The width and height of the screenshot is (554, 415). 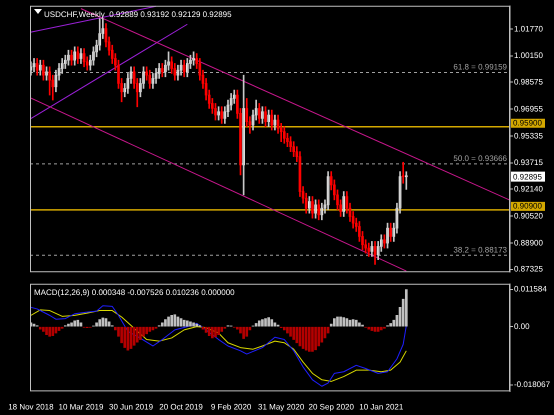 What do you see at coordinates (81, 407) in the screenshot?
I see `x-tick-label: 10 Mar 2019` at bounding box center [81, 407].